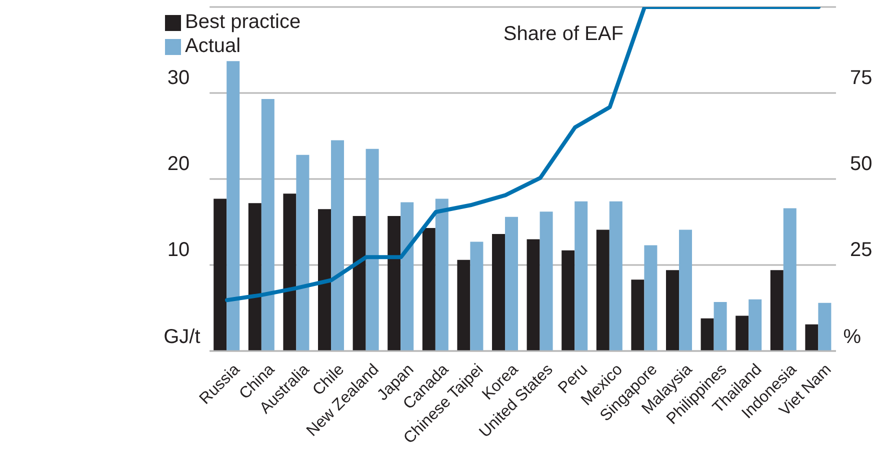  I want to click on series-label: Share of EAF, so click(563, 34).